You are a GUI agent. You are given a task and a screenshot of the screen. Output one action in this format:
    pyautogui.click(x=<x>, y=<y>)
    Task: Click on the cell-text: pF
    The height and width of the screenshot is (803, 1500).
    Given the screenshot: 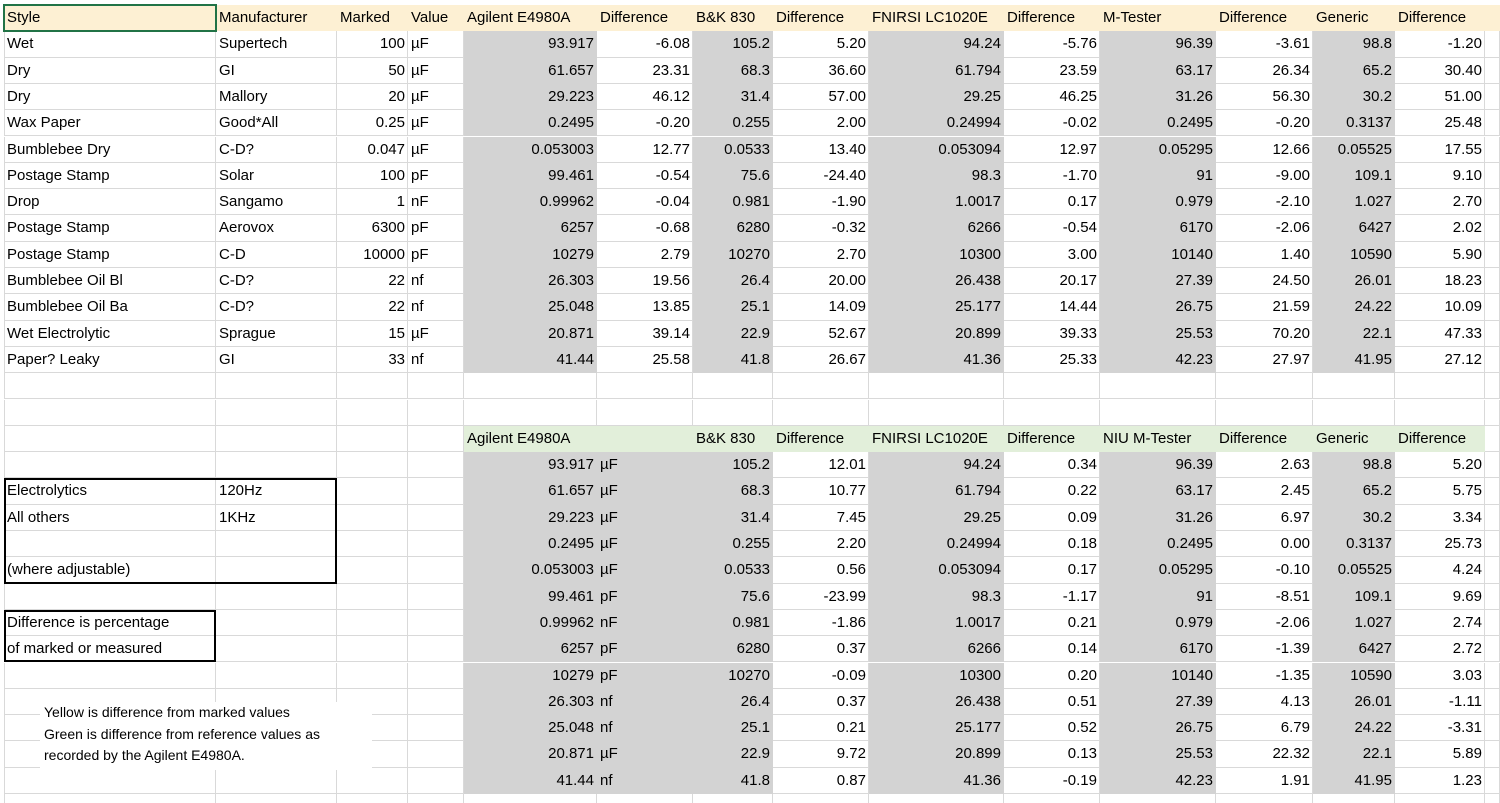 What is the action you would take?
    pyautogui.click(x=420, y=228)
    